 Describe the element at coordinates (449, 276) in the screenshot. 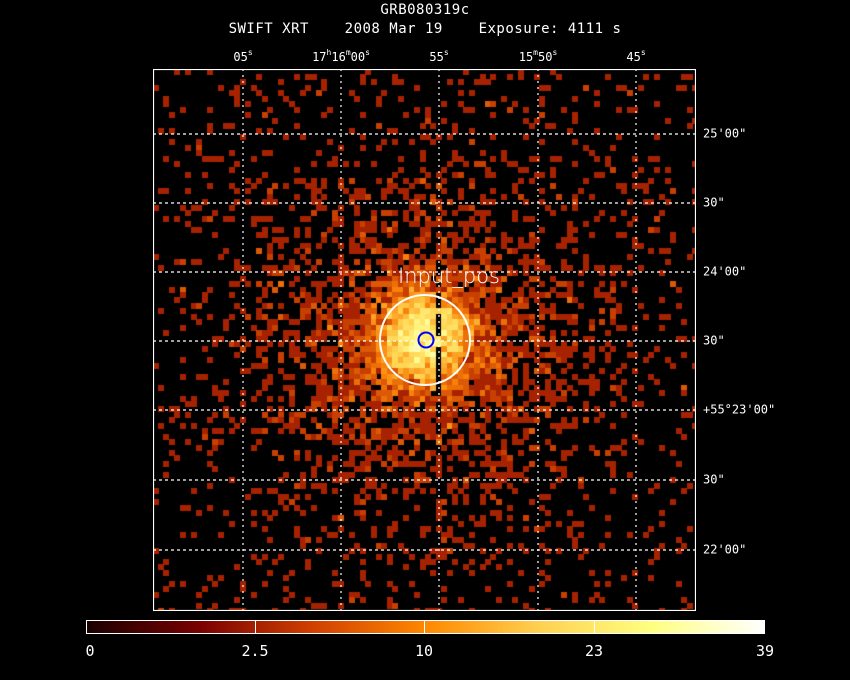

I see `region-label: Input_pos` at that location.